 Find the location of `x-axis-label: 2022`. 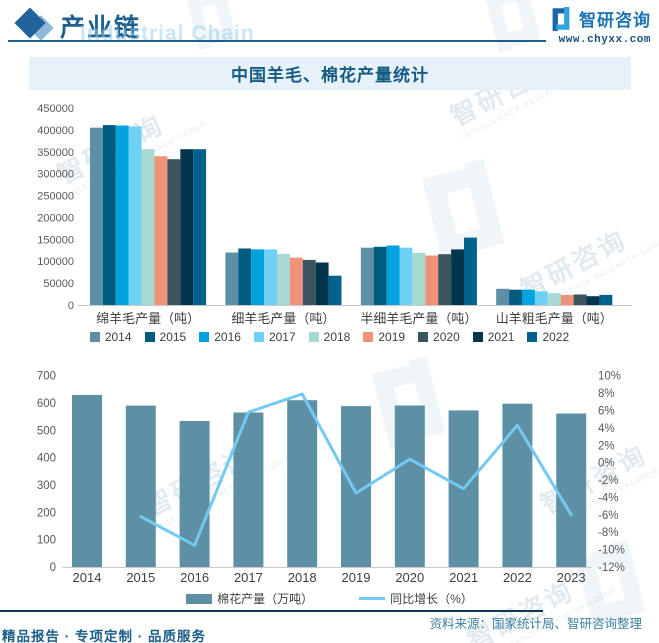

x-axis-label: 2022 is located at coordinates (517, 577).